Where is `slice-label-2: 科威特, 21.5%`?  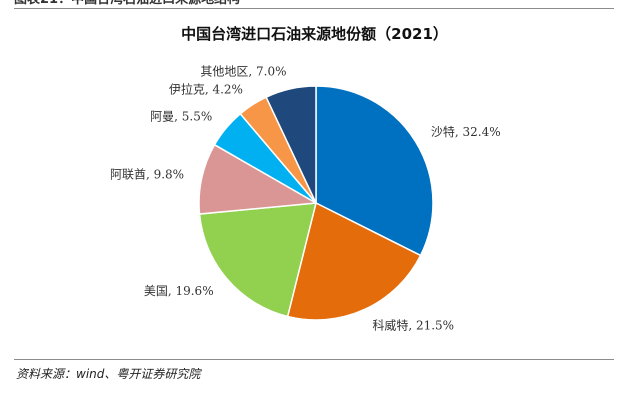 slice-label-2: 科威特, 21.5% is located at coordinates (413, 325).